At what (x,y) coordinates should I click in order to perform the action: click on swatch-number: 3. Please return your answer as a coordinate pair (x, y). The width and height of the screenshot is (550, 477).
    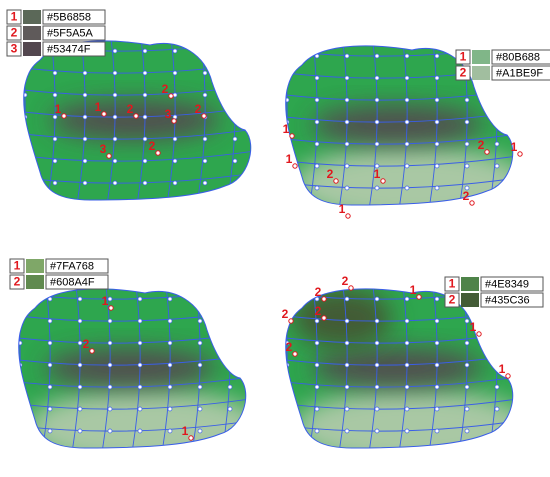
    Looking at the image, I should click on (14, 49).